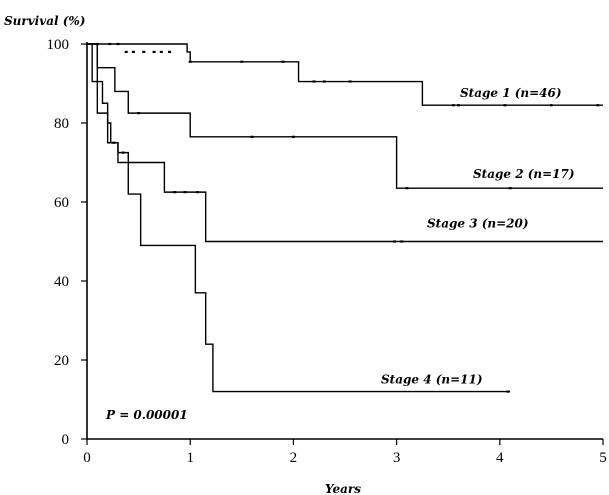  What do you see at coordinates (61, 203) in the screenshot?
I see `y-tick-label: 60` at bounding box center [61, 203].